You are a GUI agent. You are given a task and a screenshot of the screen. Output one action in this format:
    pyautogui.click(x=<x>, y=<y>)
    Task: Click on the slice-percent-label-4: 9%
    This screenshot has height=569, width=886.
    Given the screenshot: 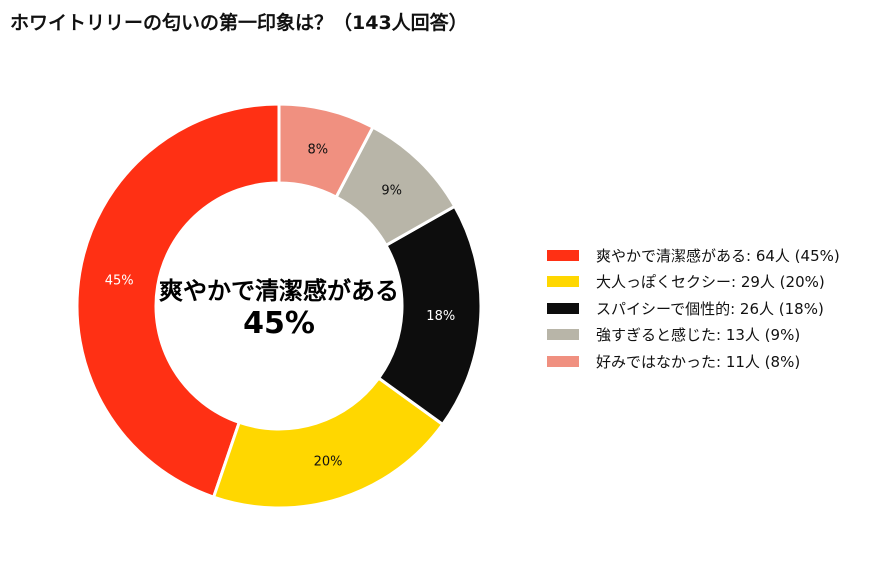 What is the action you would take?
    pyautogui.click(x=391, y=191)
    